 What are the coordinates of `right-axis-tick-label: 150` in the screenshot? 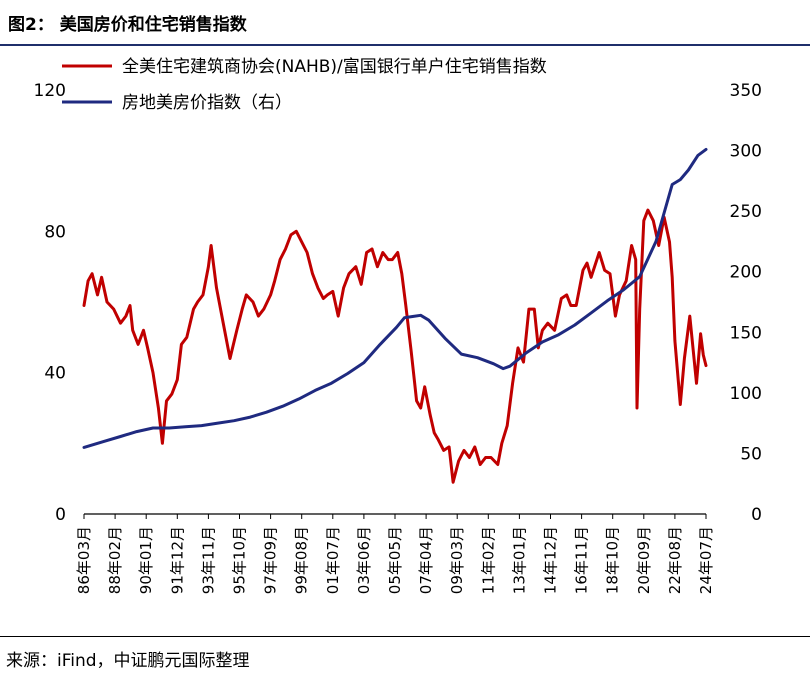 It's located at (746, 333).